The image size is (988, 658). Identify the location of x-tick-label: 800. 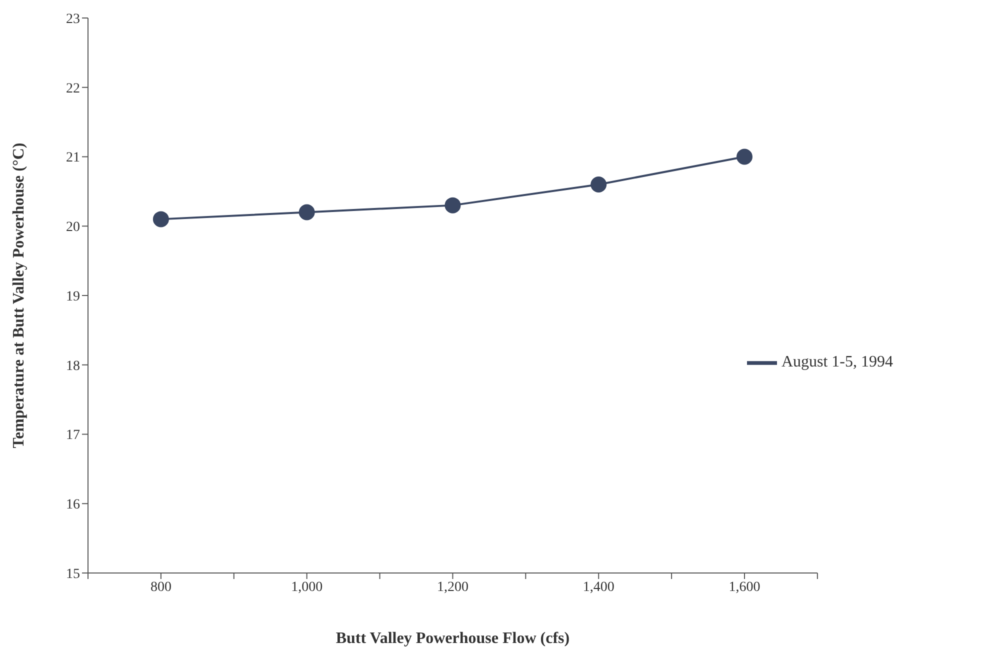
(161, 587).